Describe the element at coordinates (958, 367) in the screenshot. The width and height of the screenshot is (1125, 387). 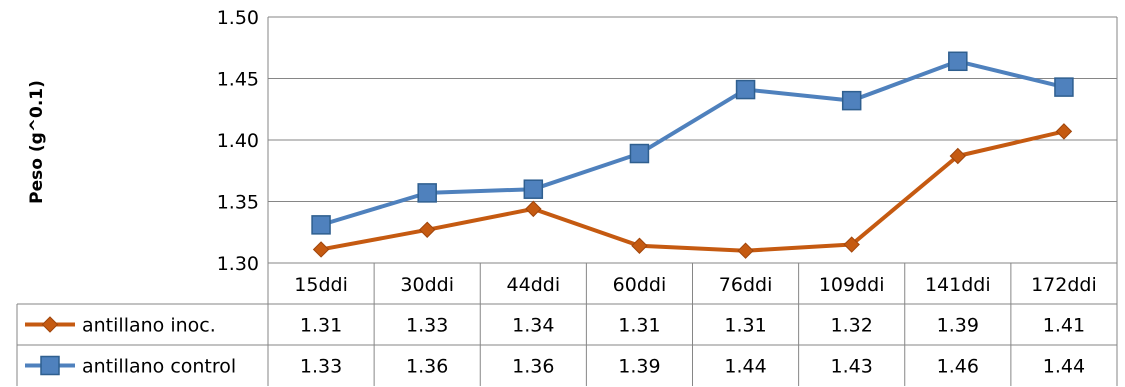
I see `table-cell-value: 1.46` at that location.